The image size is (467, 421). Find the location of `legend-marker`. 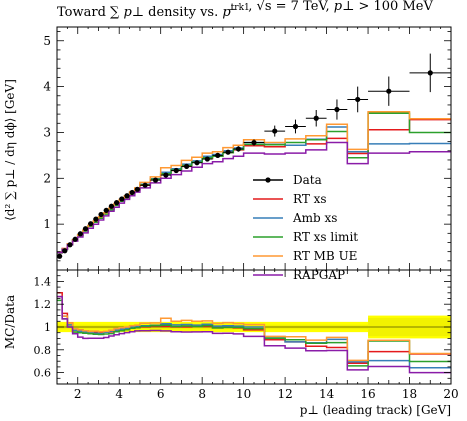

legend-marker is located at coordinates (268, 180).